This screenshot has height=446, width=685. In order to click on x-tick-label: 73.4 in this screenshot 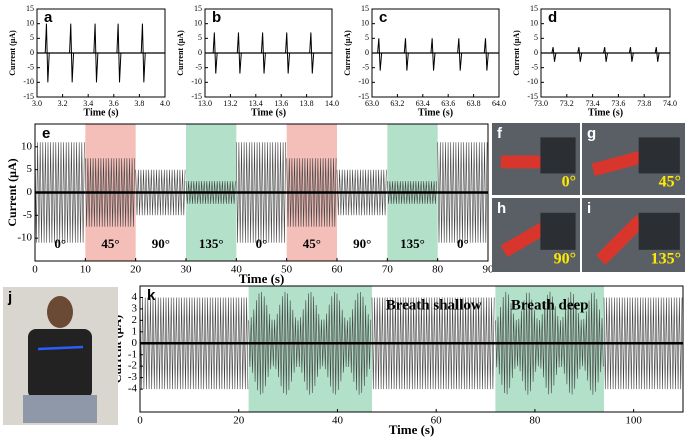, I will do `click(593, 103)`.